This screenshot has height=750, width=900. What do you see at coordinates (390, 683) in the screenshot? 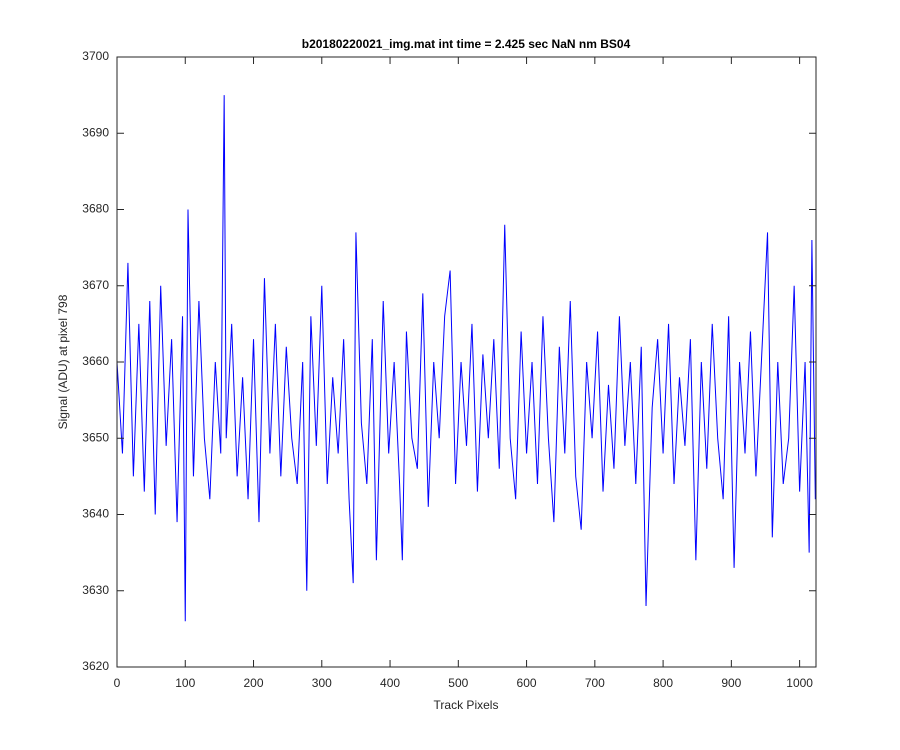
I see `x-tick-label: 400` at bounding box center [390, 683].